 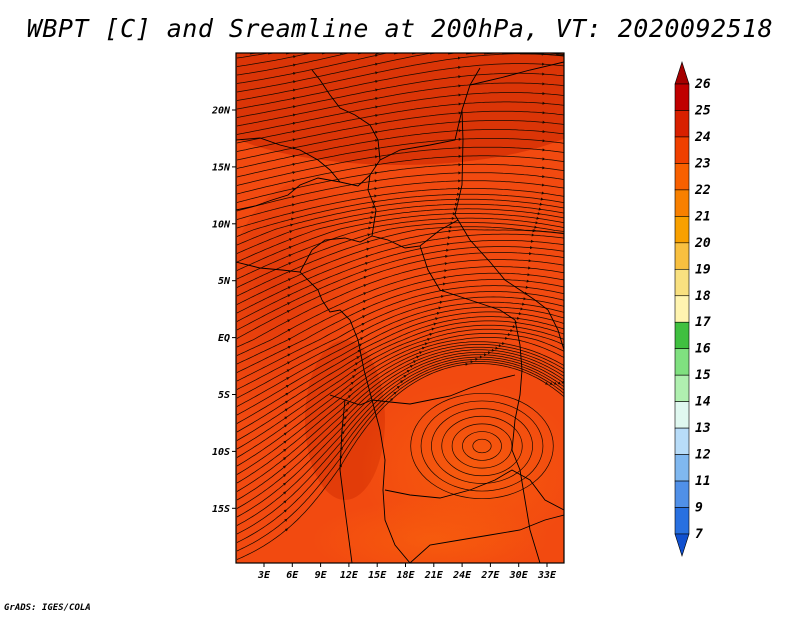 I want to click on colorbar-label: 13, so click(x=703, y=428).